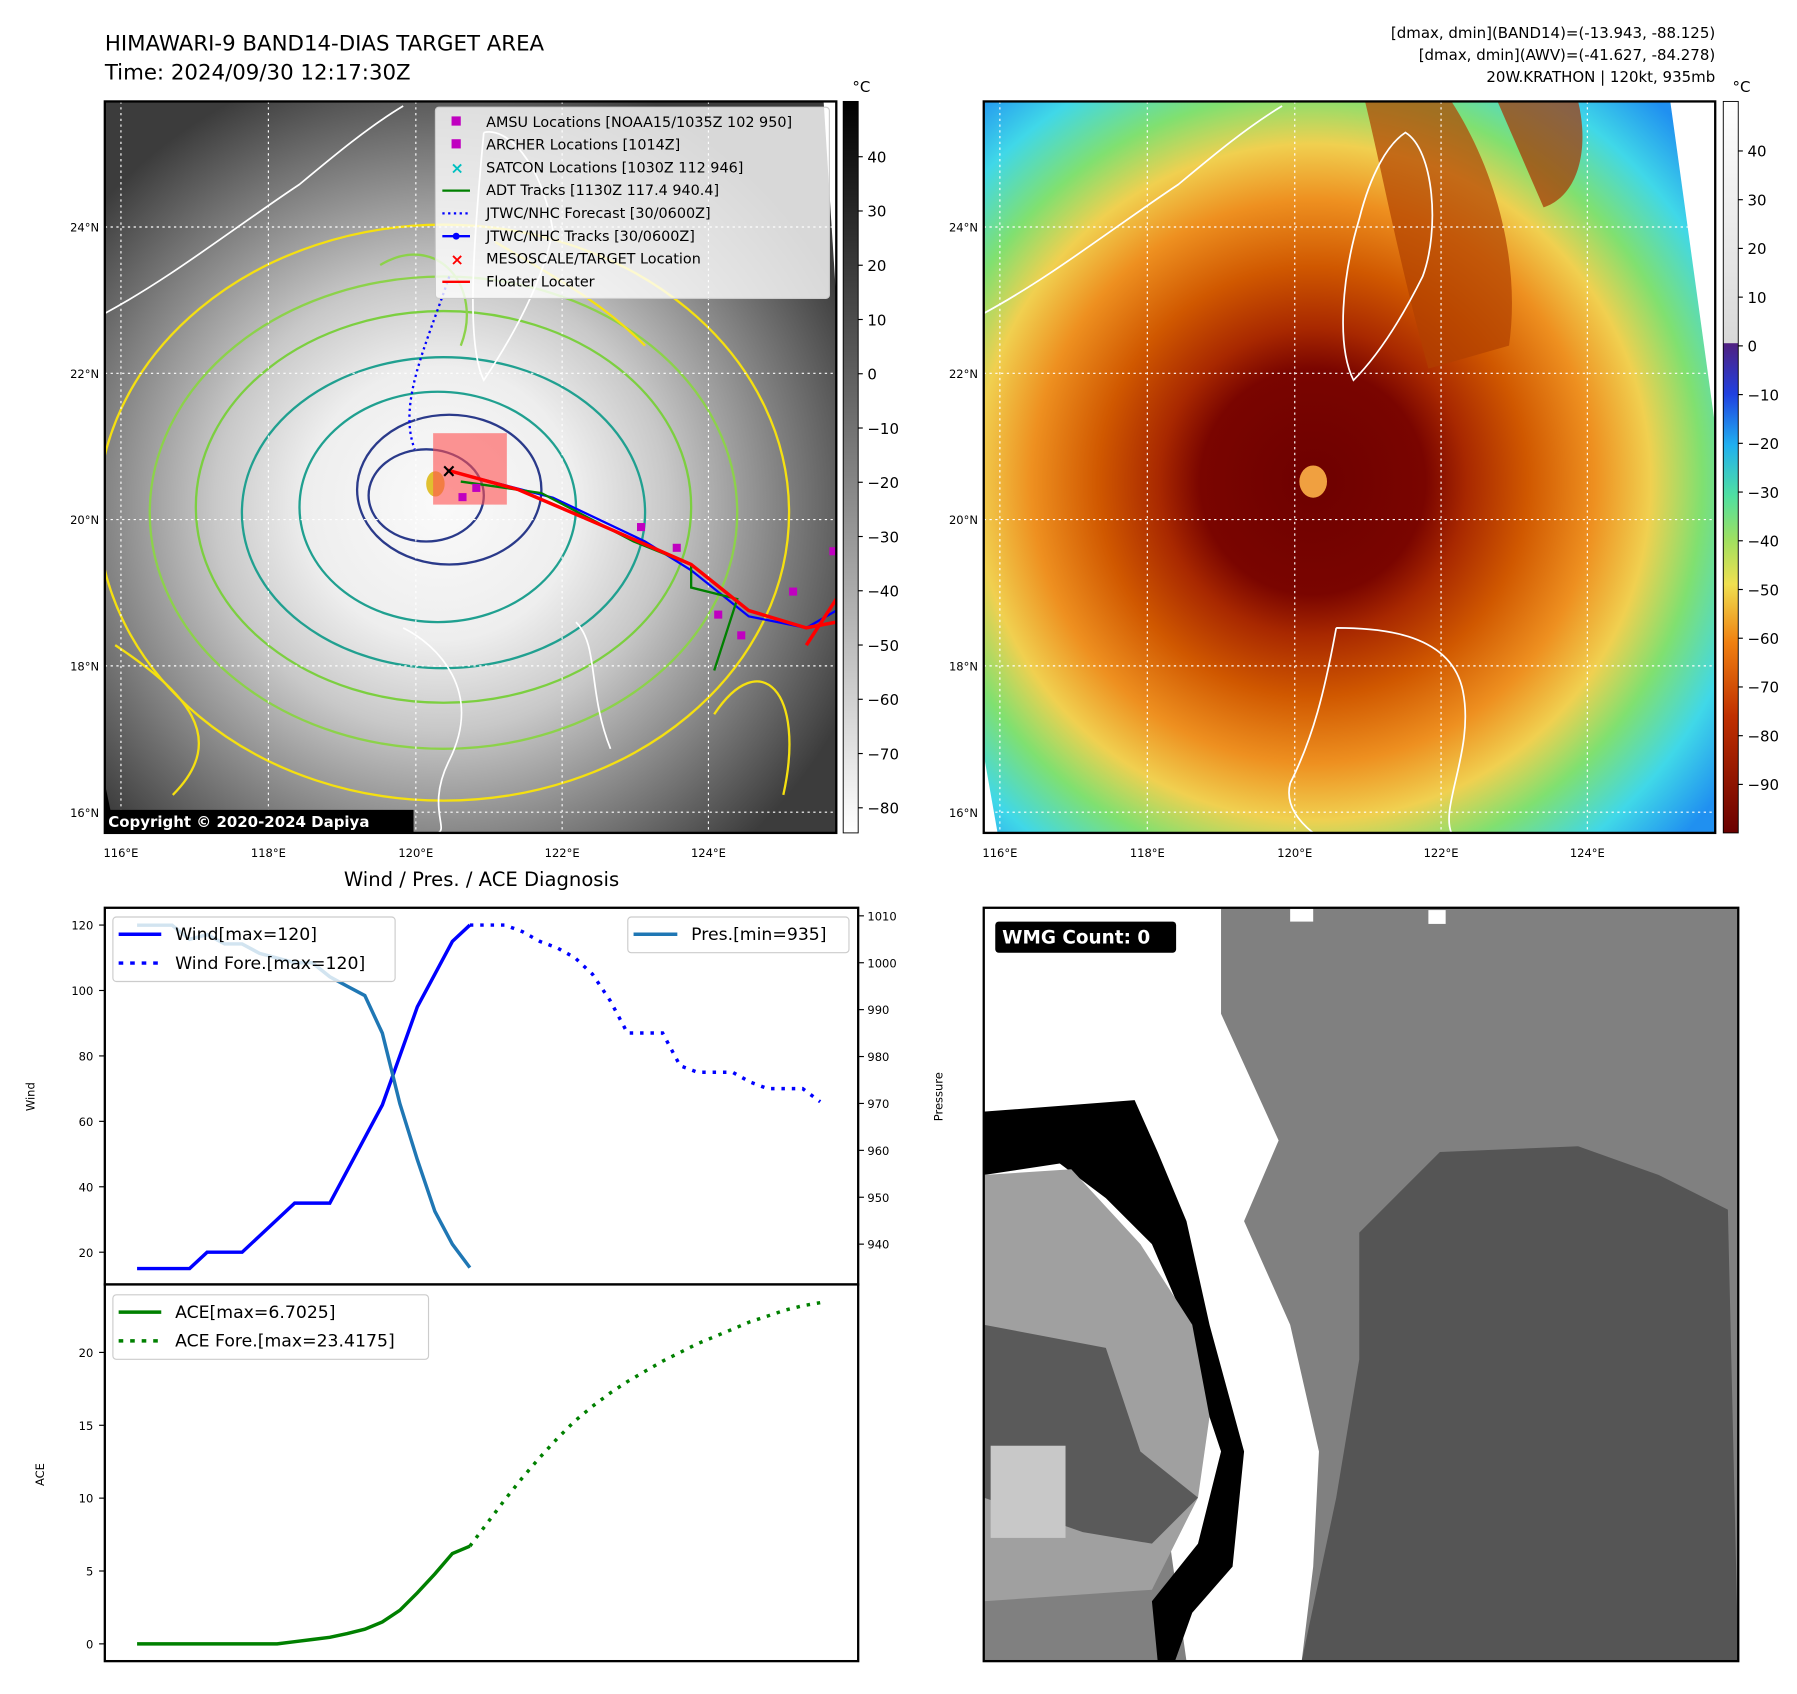  I want to click on y2-tick-label: 970, so click(878, 1104).